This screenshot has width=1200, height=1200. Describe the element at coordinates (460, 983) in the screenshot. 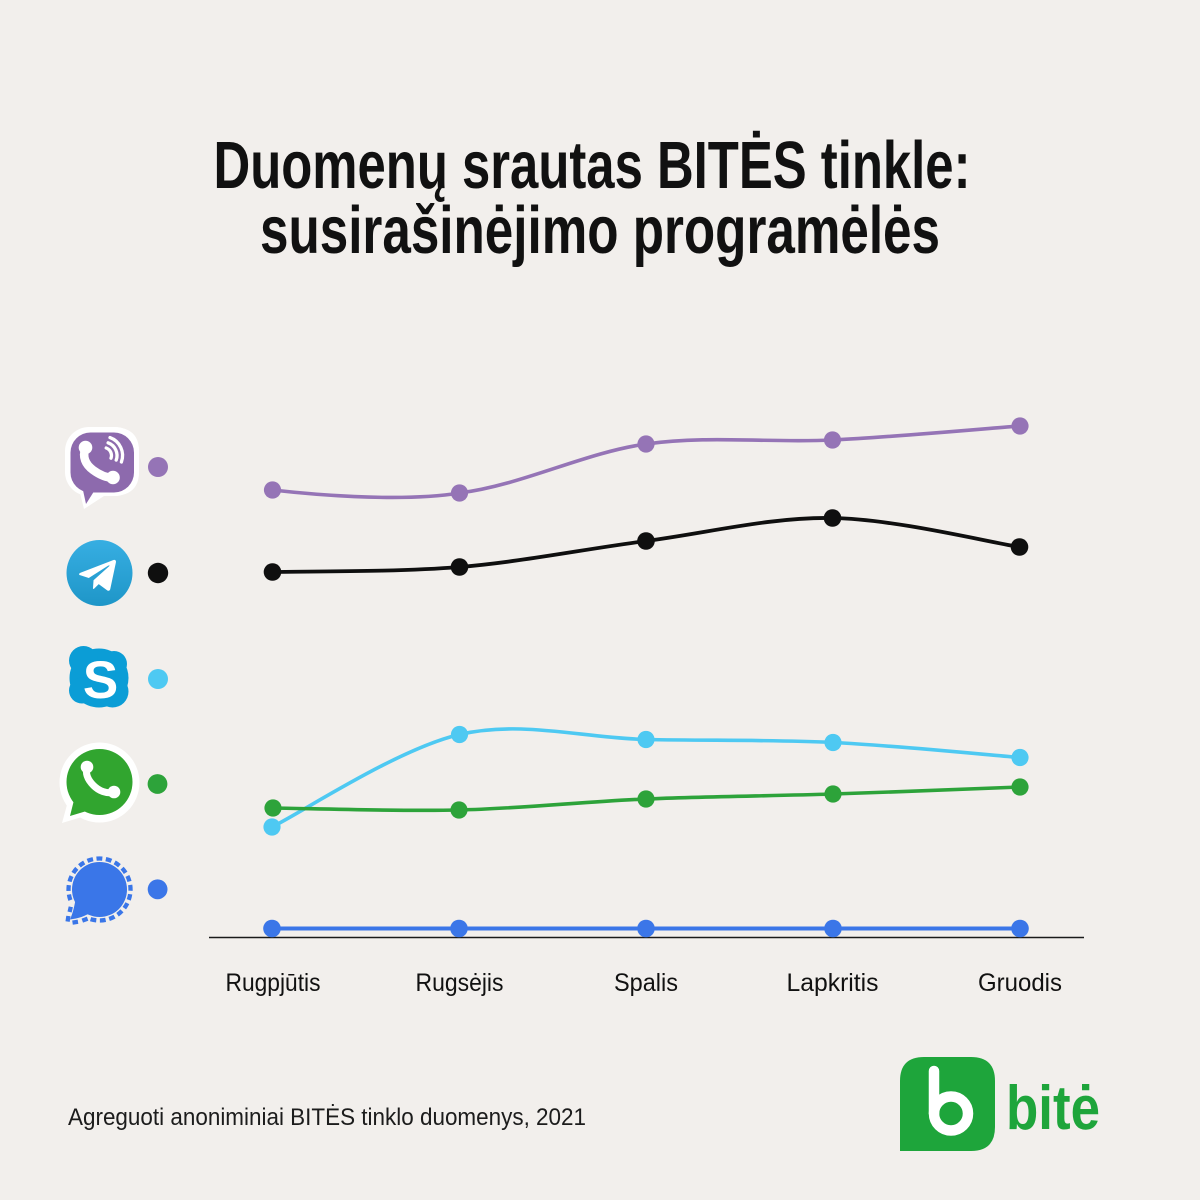

I see `svg-text: Rugsėjis` at that location.